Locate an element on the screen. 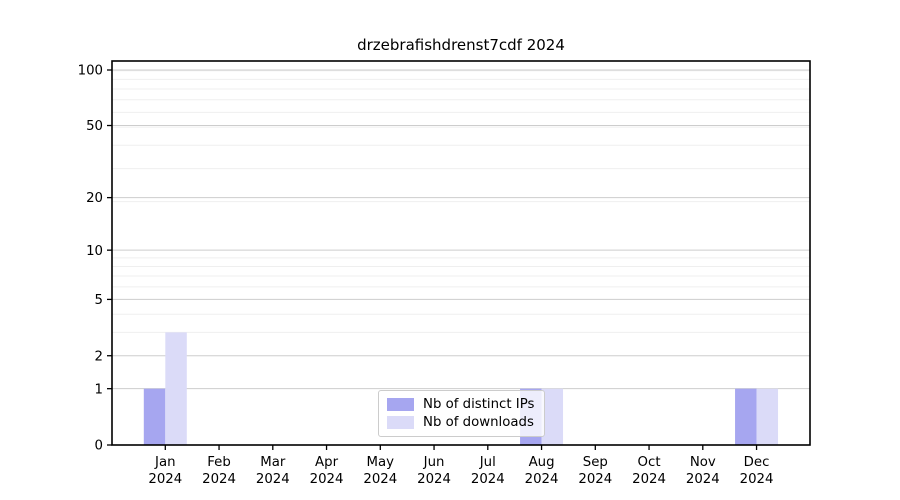 This screenshot has width=900, height=500. chart-title: drzebrafishdrenst7cdf 2024 is located at coordinates (461, 45).